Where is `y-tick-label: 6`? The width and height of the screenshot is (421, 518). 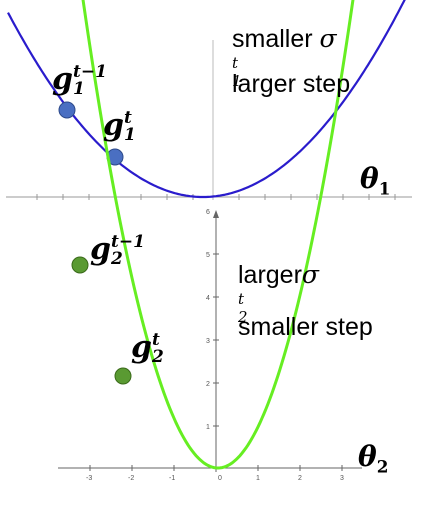 y-tick-label: 6 is located at coordinates (208, 212).